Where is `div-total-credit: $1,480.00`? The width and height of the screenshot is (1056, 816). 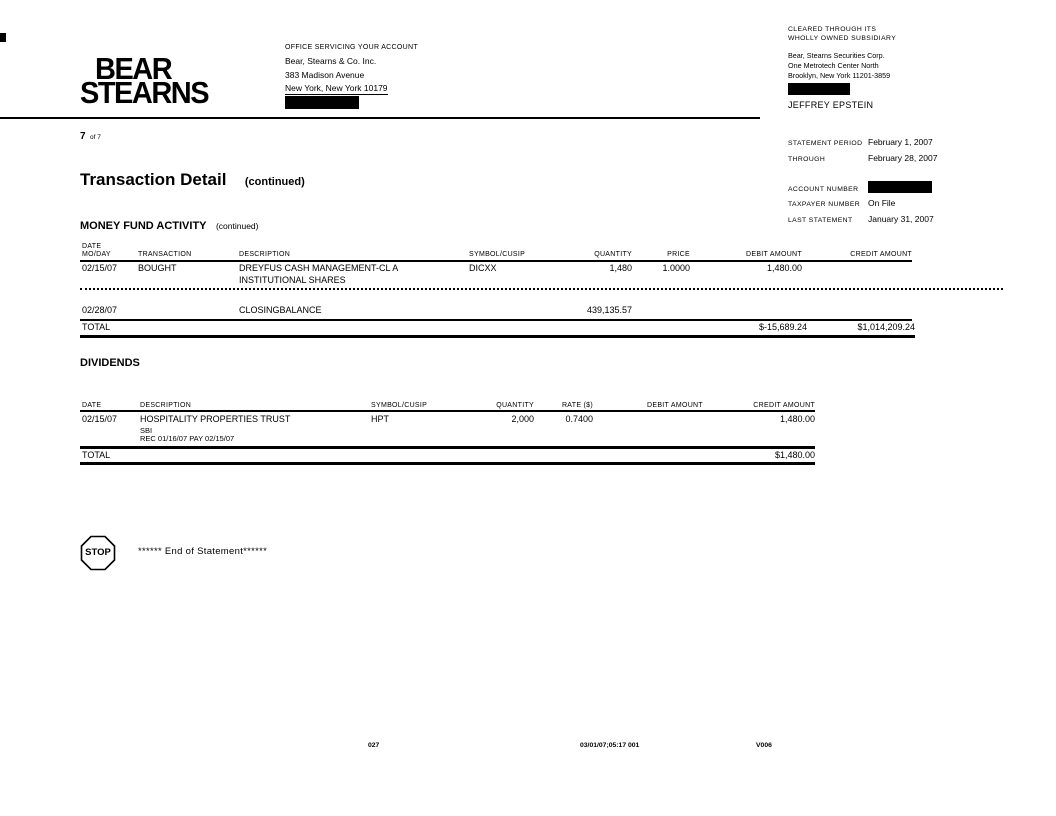 div-total-credit: $1,480.00 is located at coordinates (794, 455).